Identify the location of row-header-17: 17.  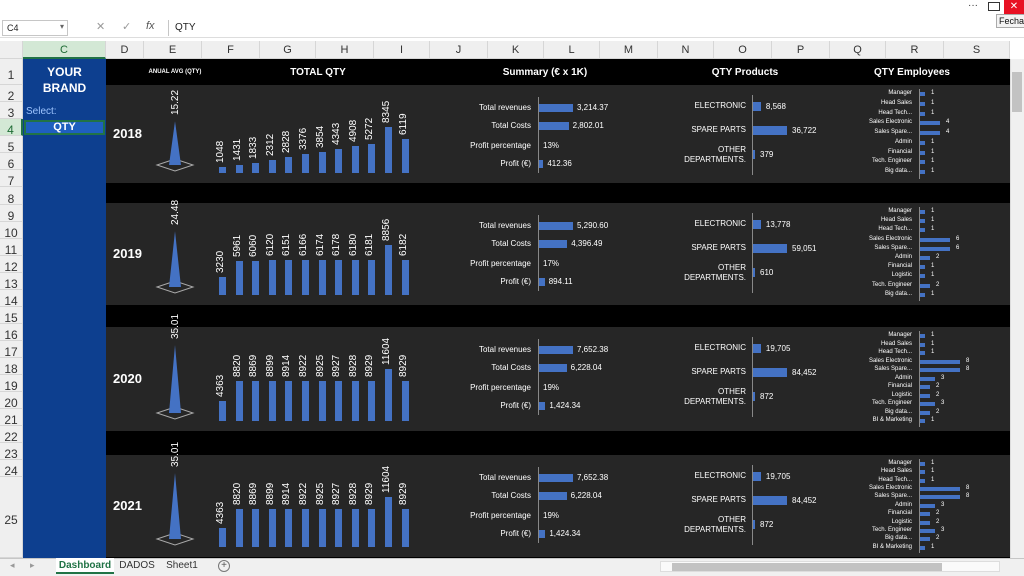
(11, 350).